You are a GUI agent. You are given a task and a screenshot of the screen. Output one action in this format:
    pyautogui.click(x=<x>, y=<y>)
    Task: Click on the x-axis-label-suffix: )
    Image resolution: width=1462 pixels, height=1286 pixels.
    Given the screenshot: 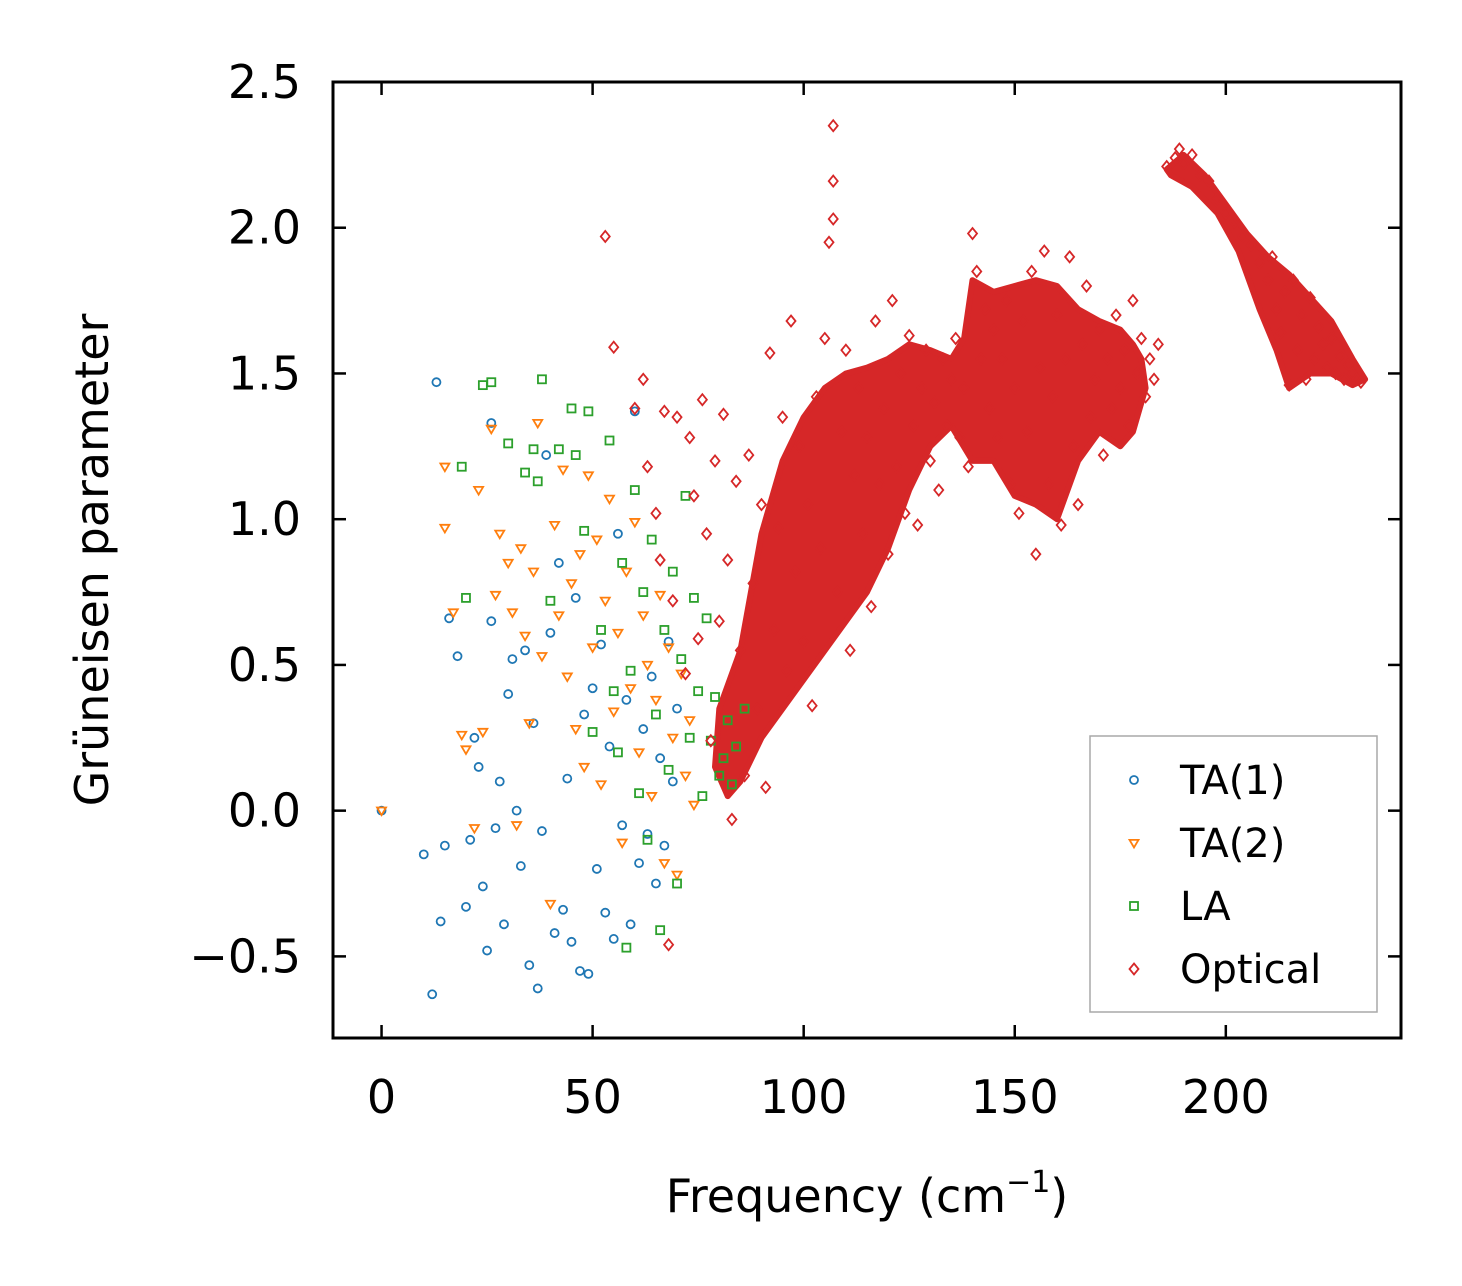 What is the action you would take?
    pyautogui.click(x=1059, y=1196)
    